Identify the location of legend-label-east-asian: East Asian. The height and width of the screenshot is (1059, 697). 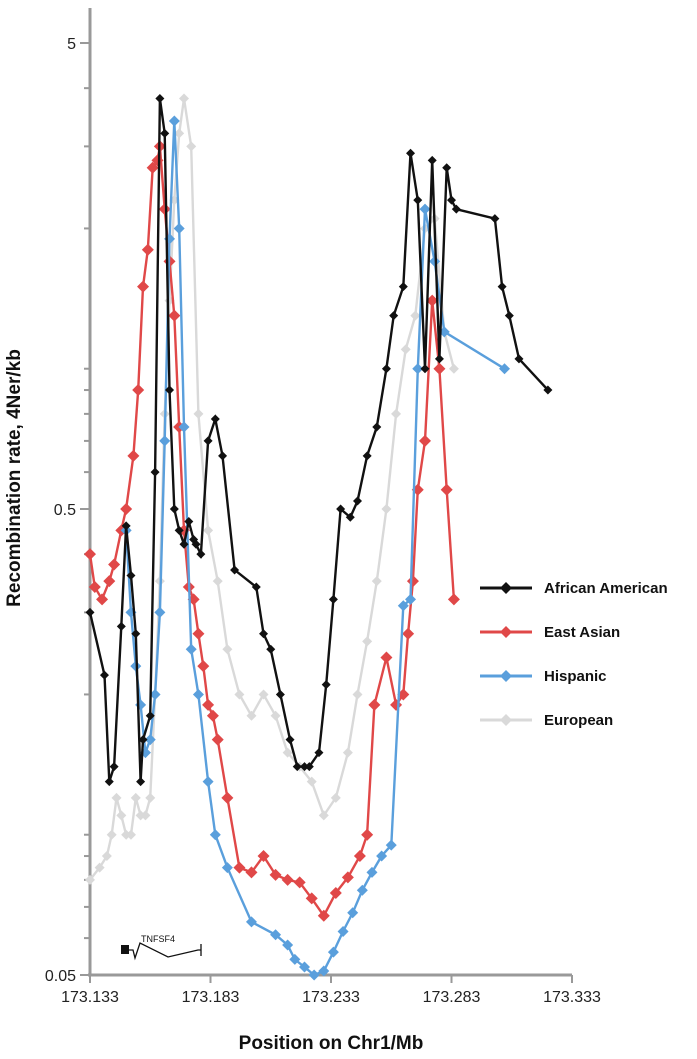
(582, 632).